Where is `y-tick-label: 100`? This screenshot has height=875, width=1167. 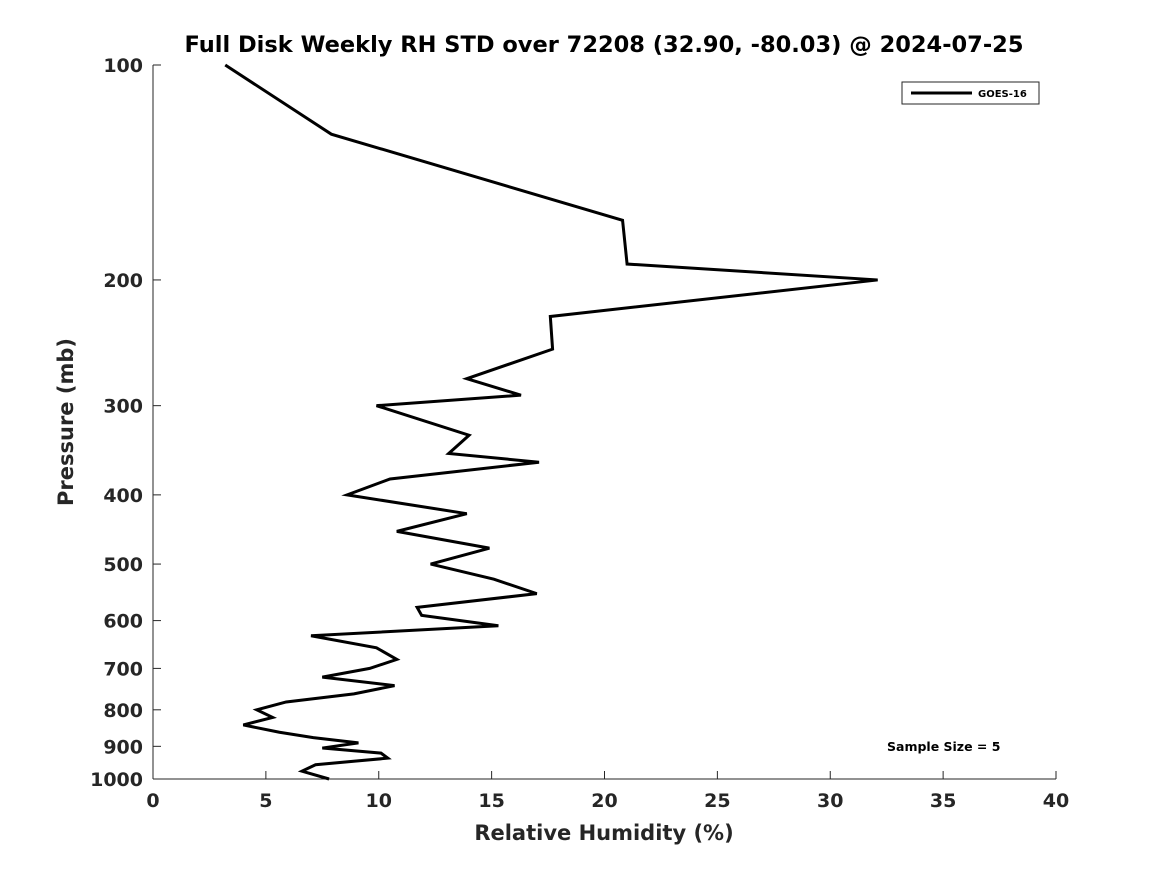
y-tick-label: 100 is located at coordinates (123, 66).